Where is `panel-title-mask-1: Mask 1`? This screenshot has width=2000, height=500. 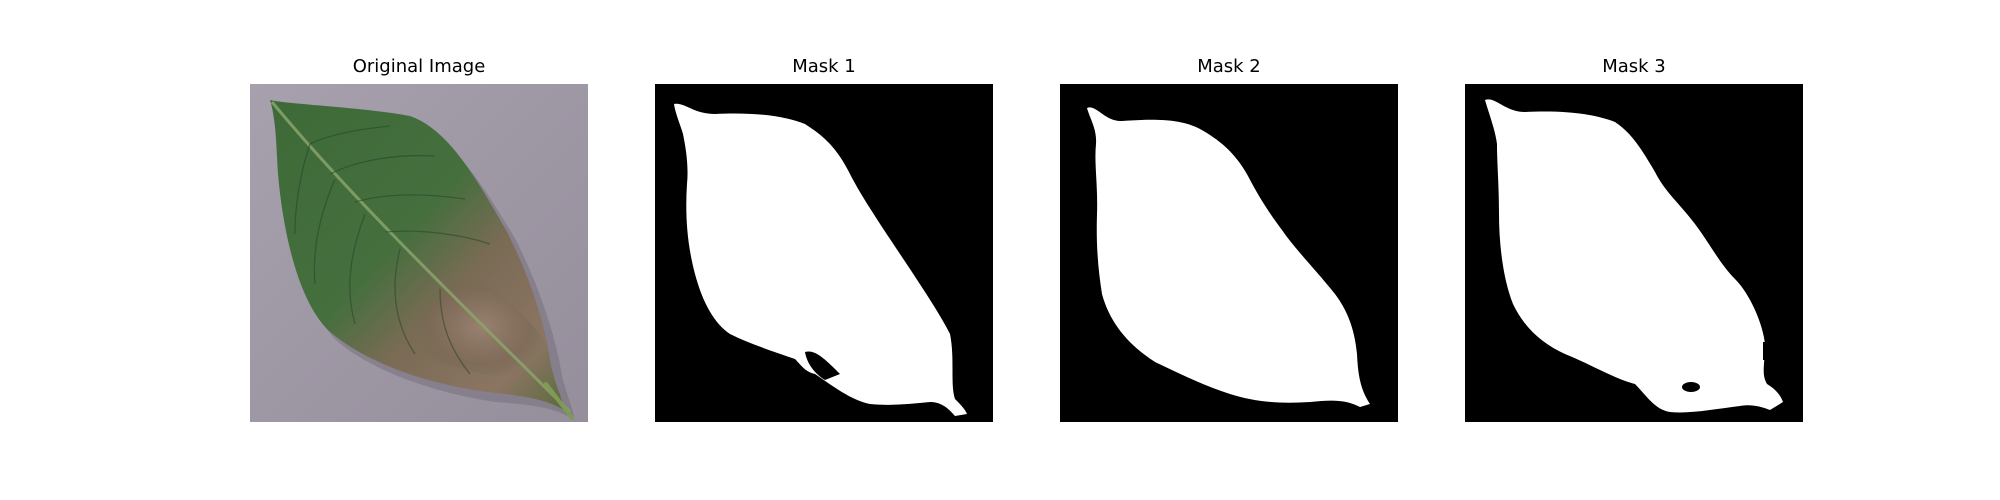 panel-title-mask-1: Mask 1 is located at coordinates (824, 66).